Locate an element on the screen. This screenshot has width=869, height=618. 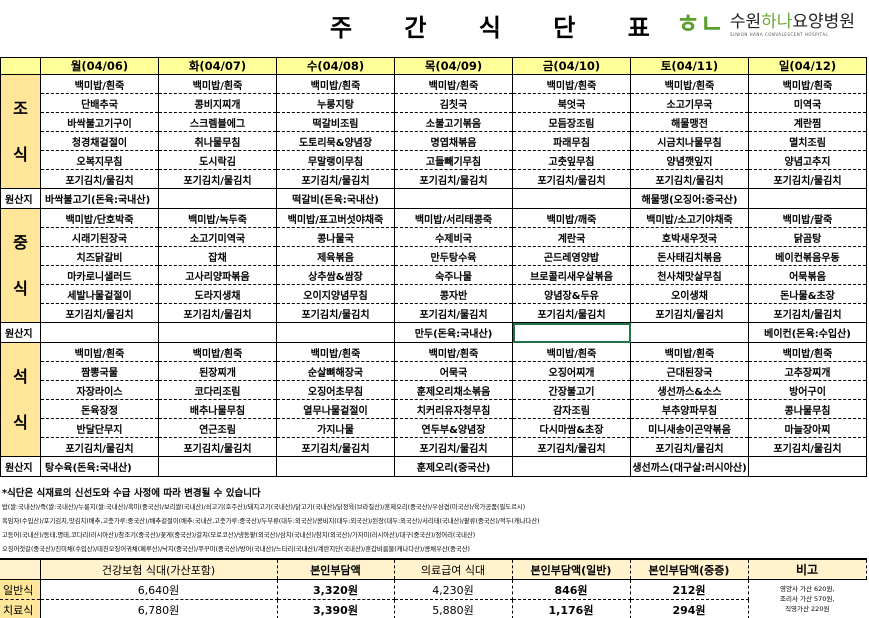
cost-value: 846원 is located at coordinates (571, 589).